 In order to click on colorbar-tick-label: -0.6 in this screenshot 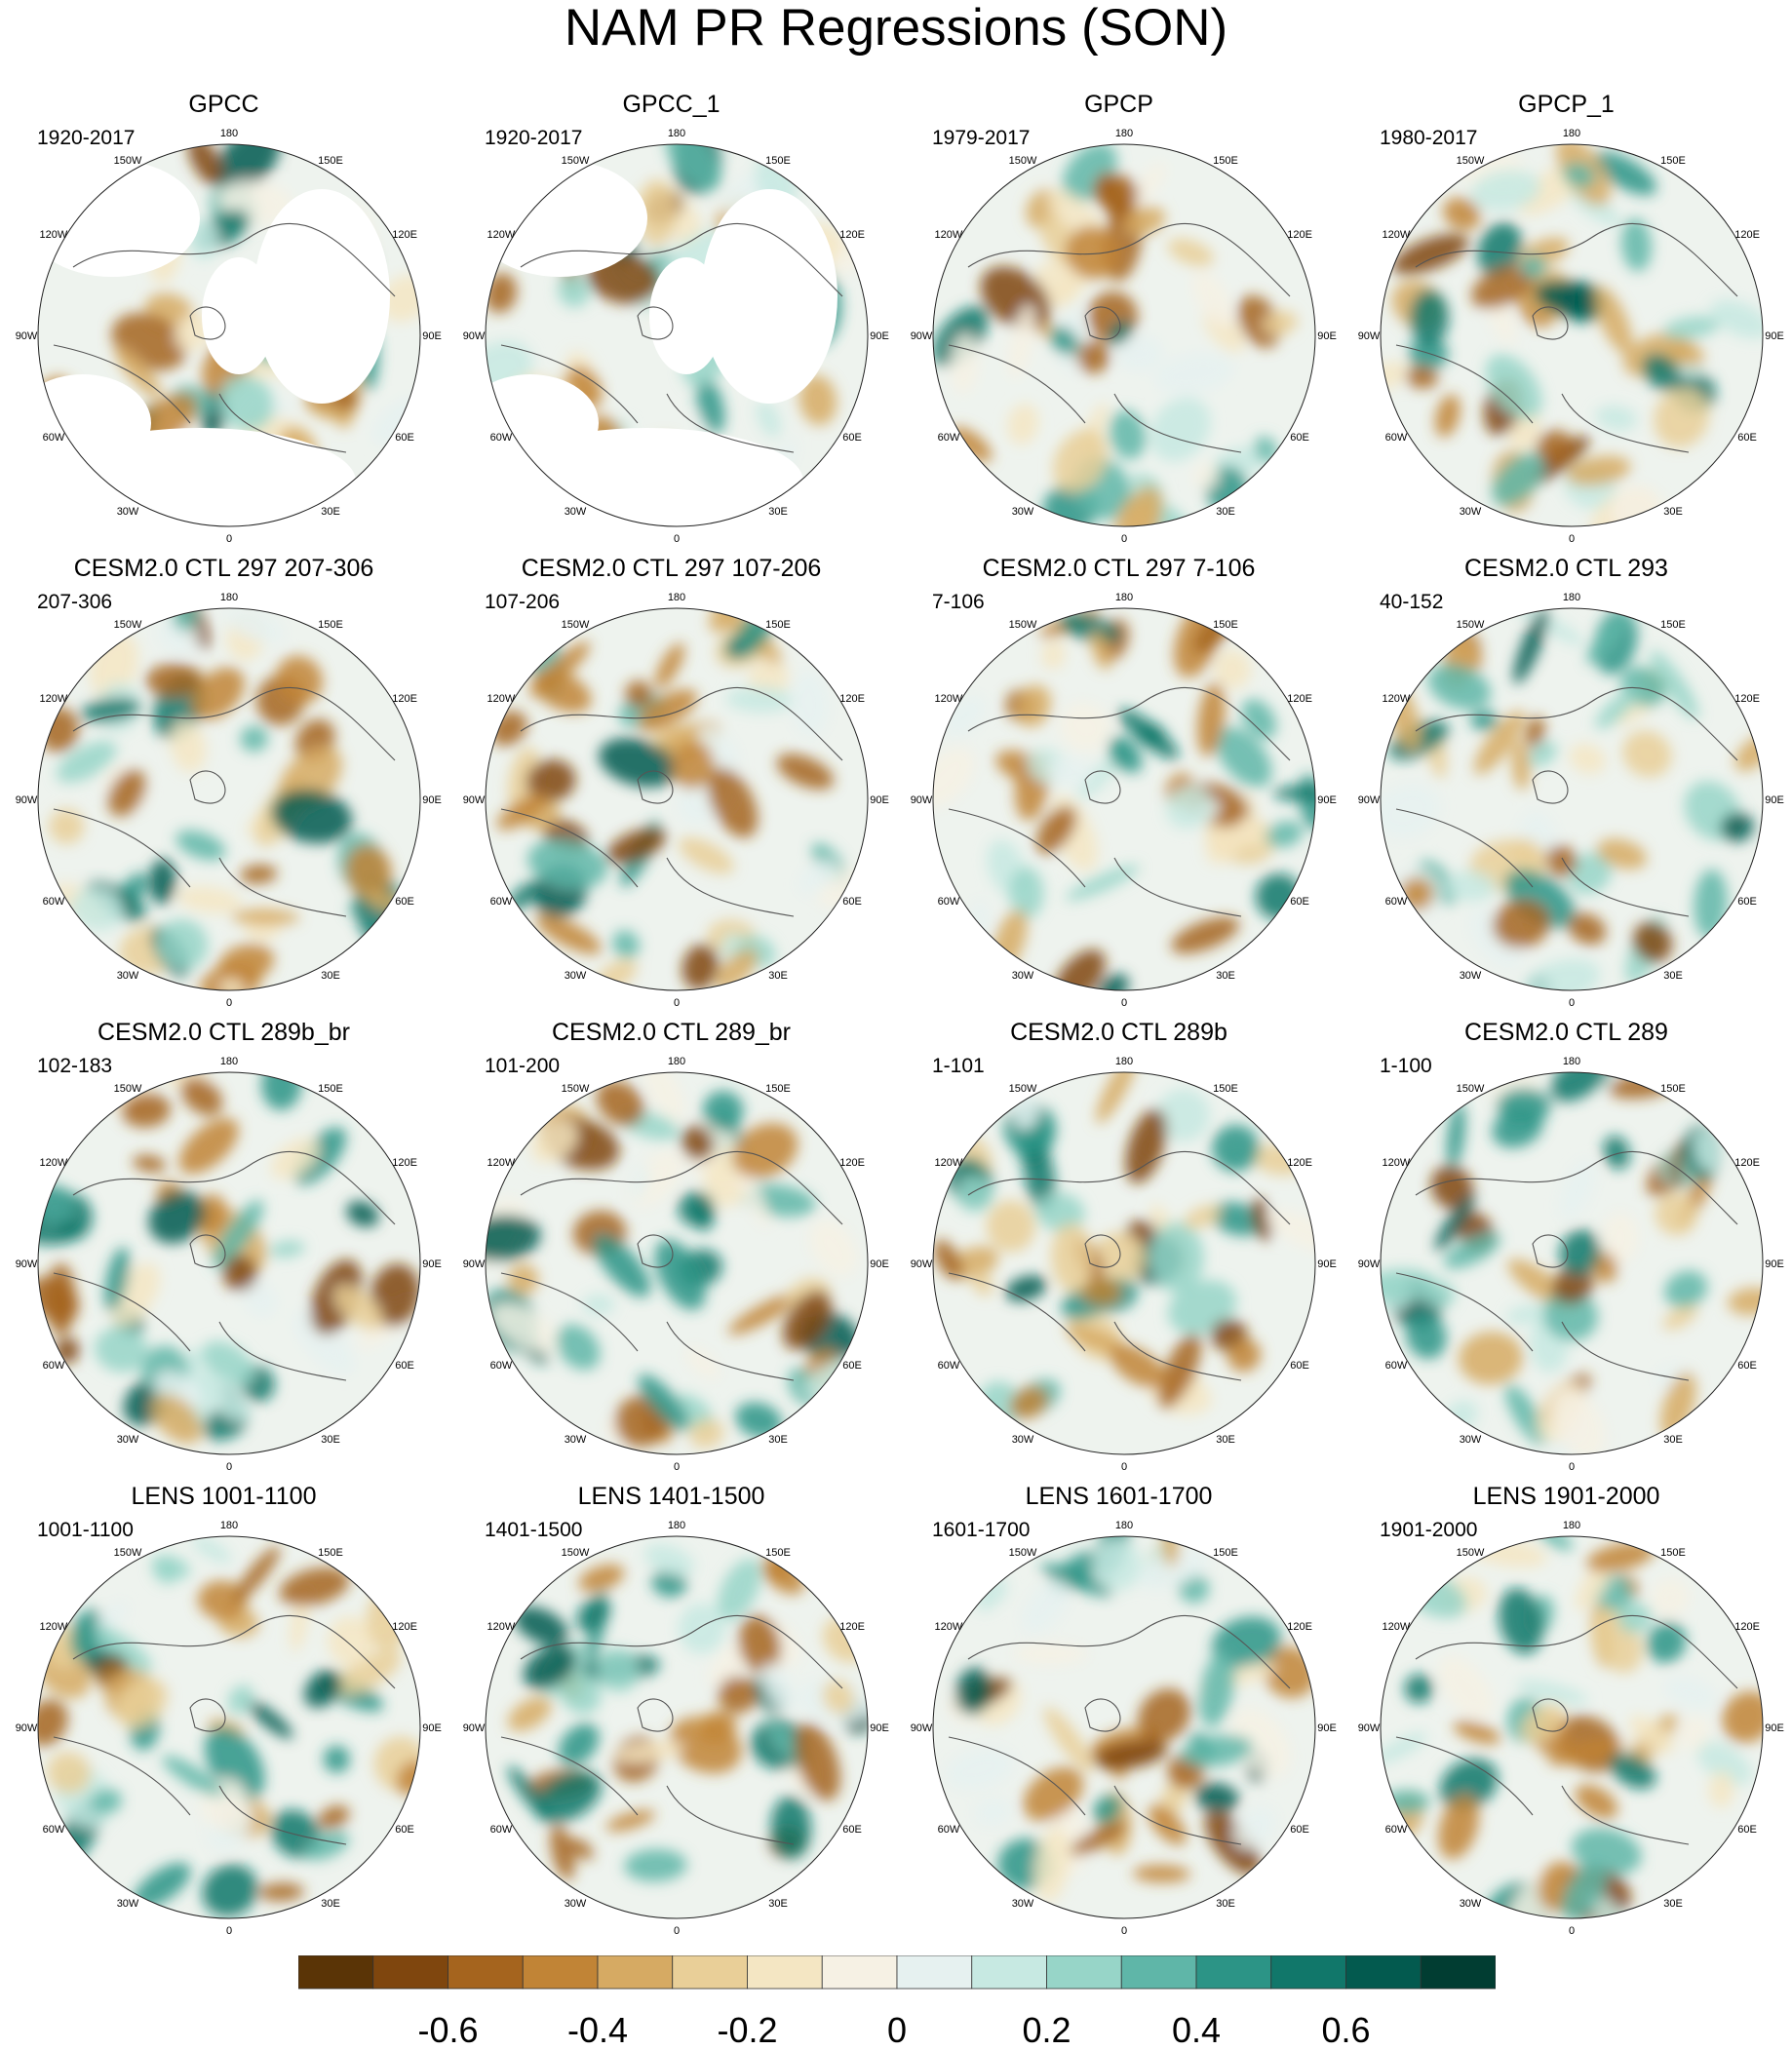, I will do `click(448, 2030)`.